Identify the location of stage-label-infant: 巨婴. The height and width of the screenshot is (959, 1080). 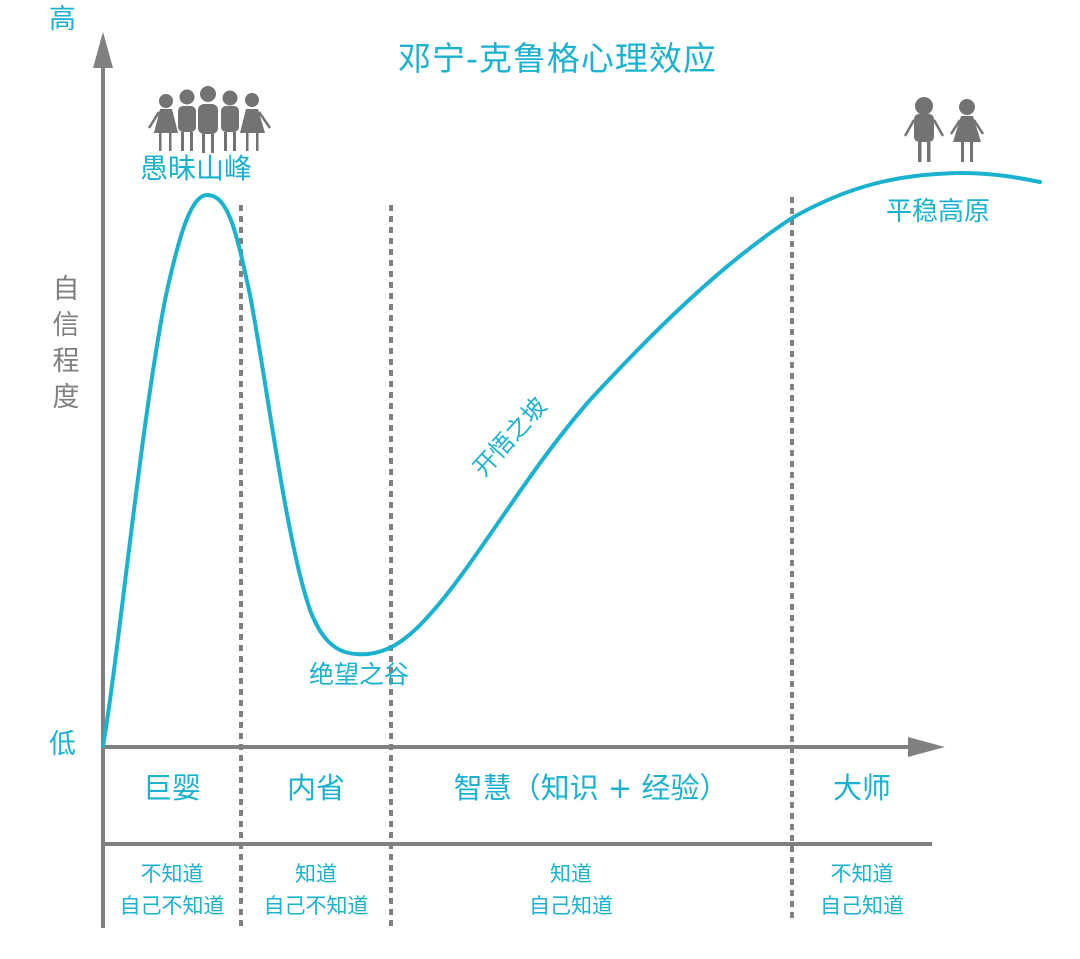
(172, 788).